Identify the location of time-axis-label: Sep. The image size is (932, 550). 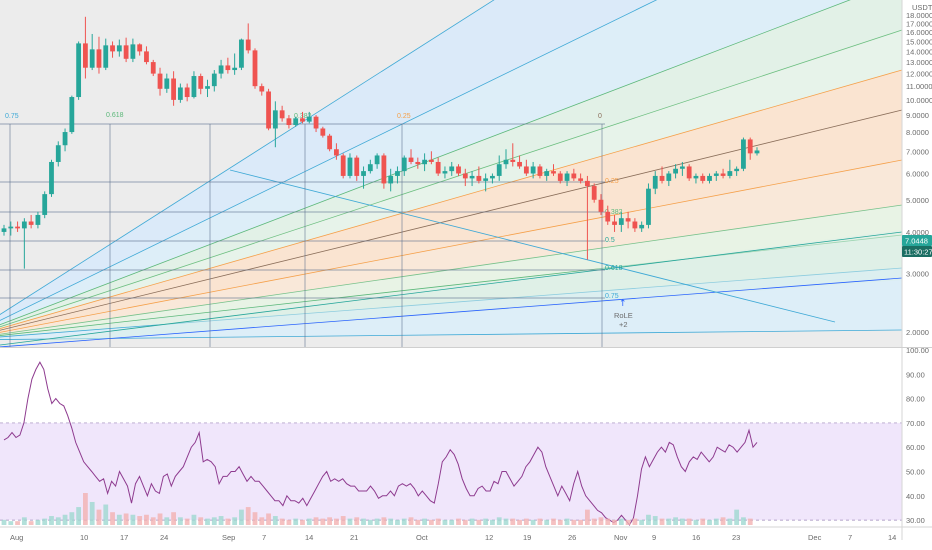
(228, 537).